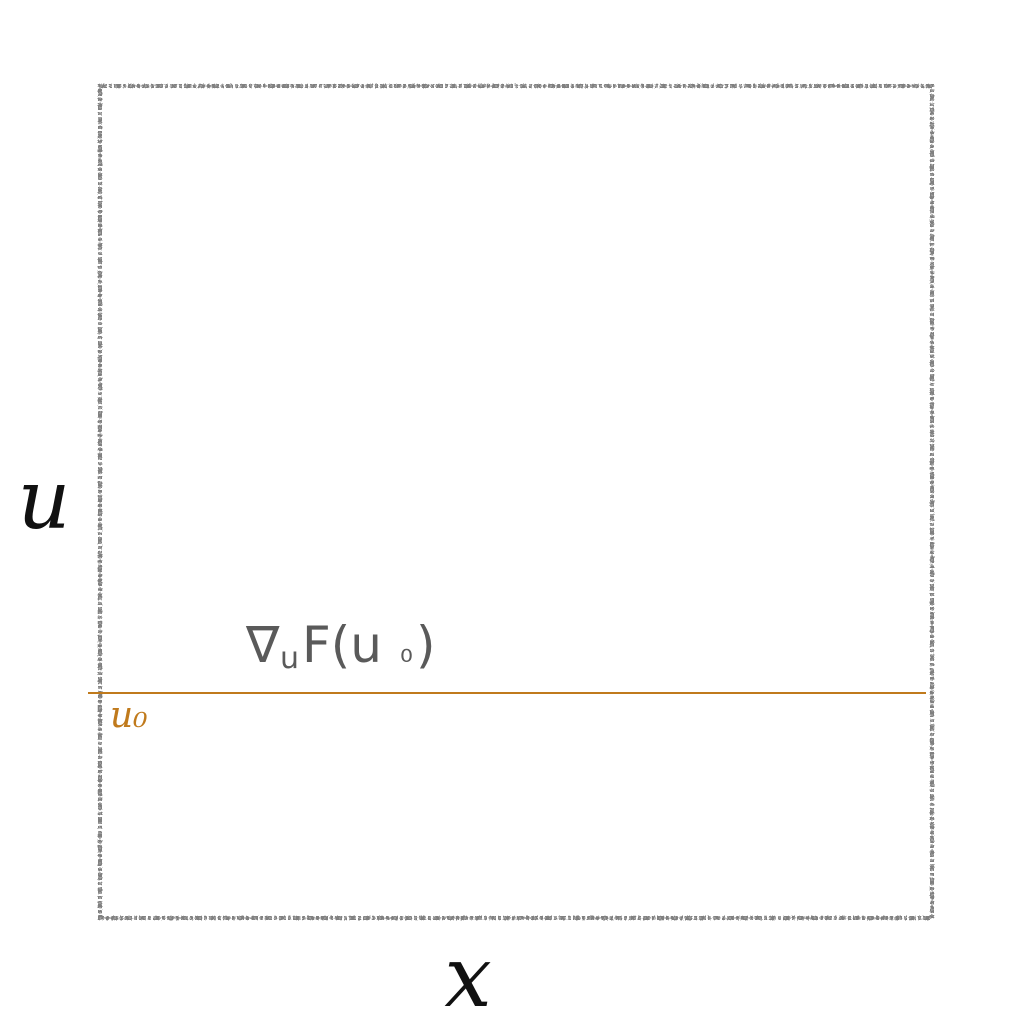 Image resolution: width=1024 pixels, height=1024 pixels. I want to click on gradient-nabla: ∇, so click(262, 645).